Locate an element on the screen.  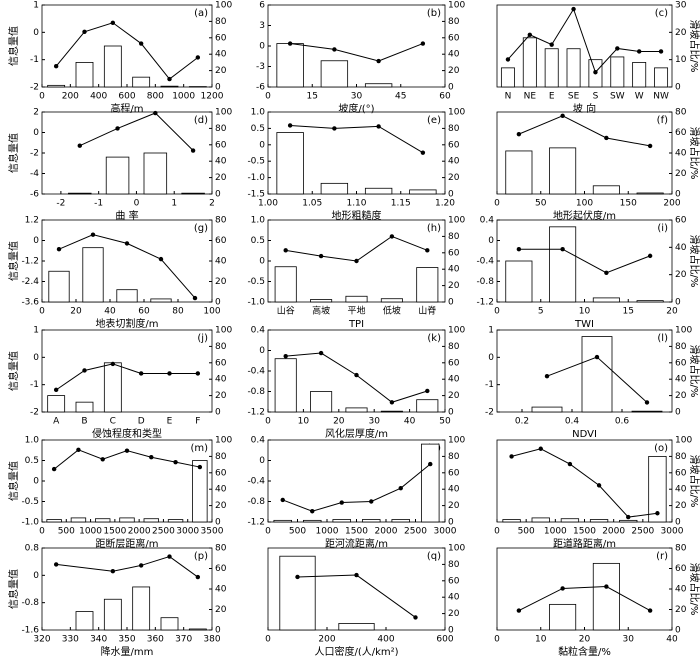
y-tick-label: 1.0 is located at coordinates (32, 441).